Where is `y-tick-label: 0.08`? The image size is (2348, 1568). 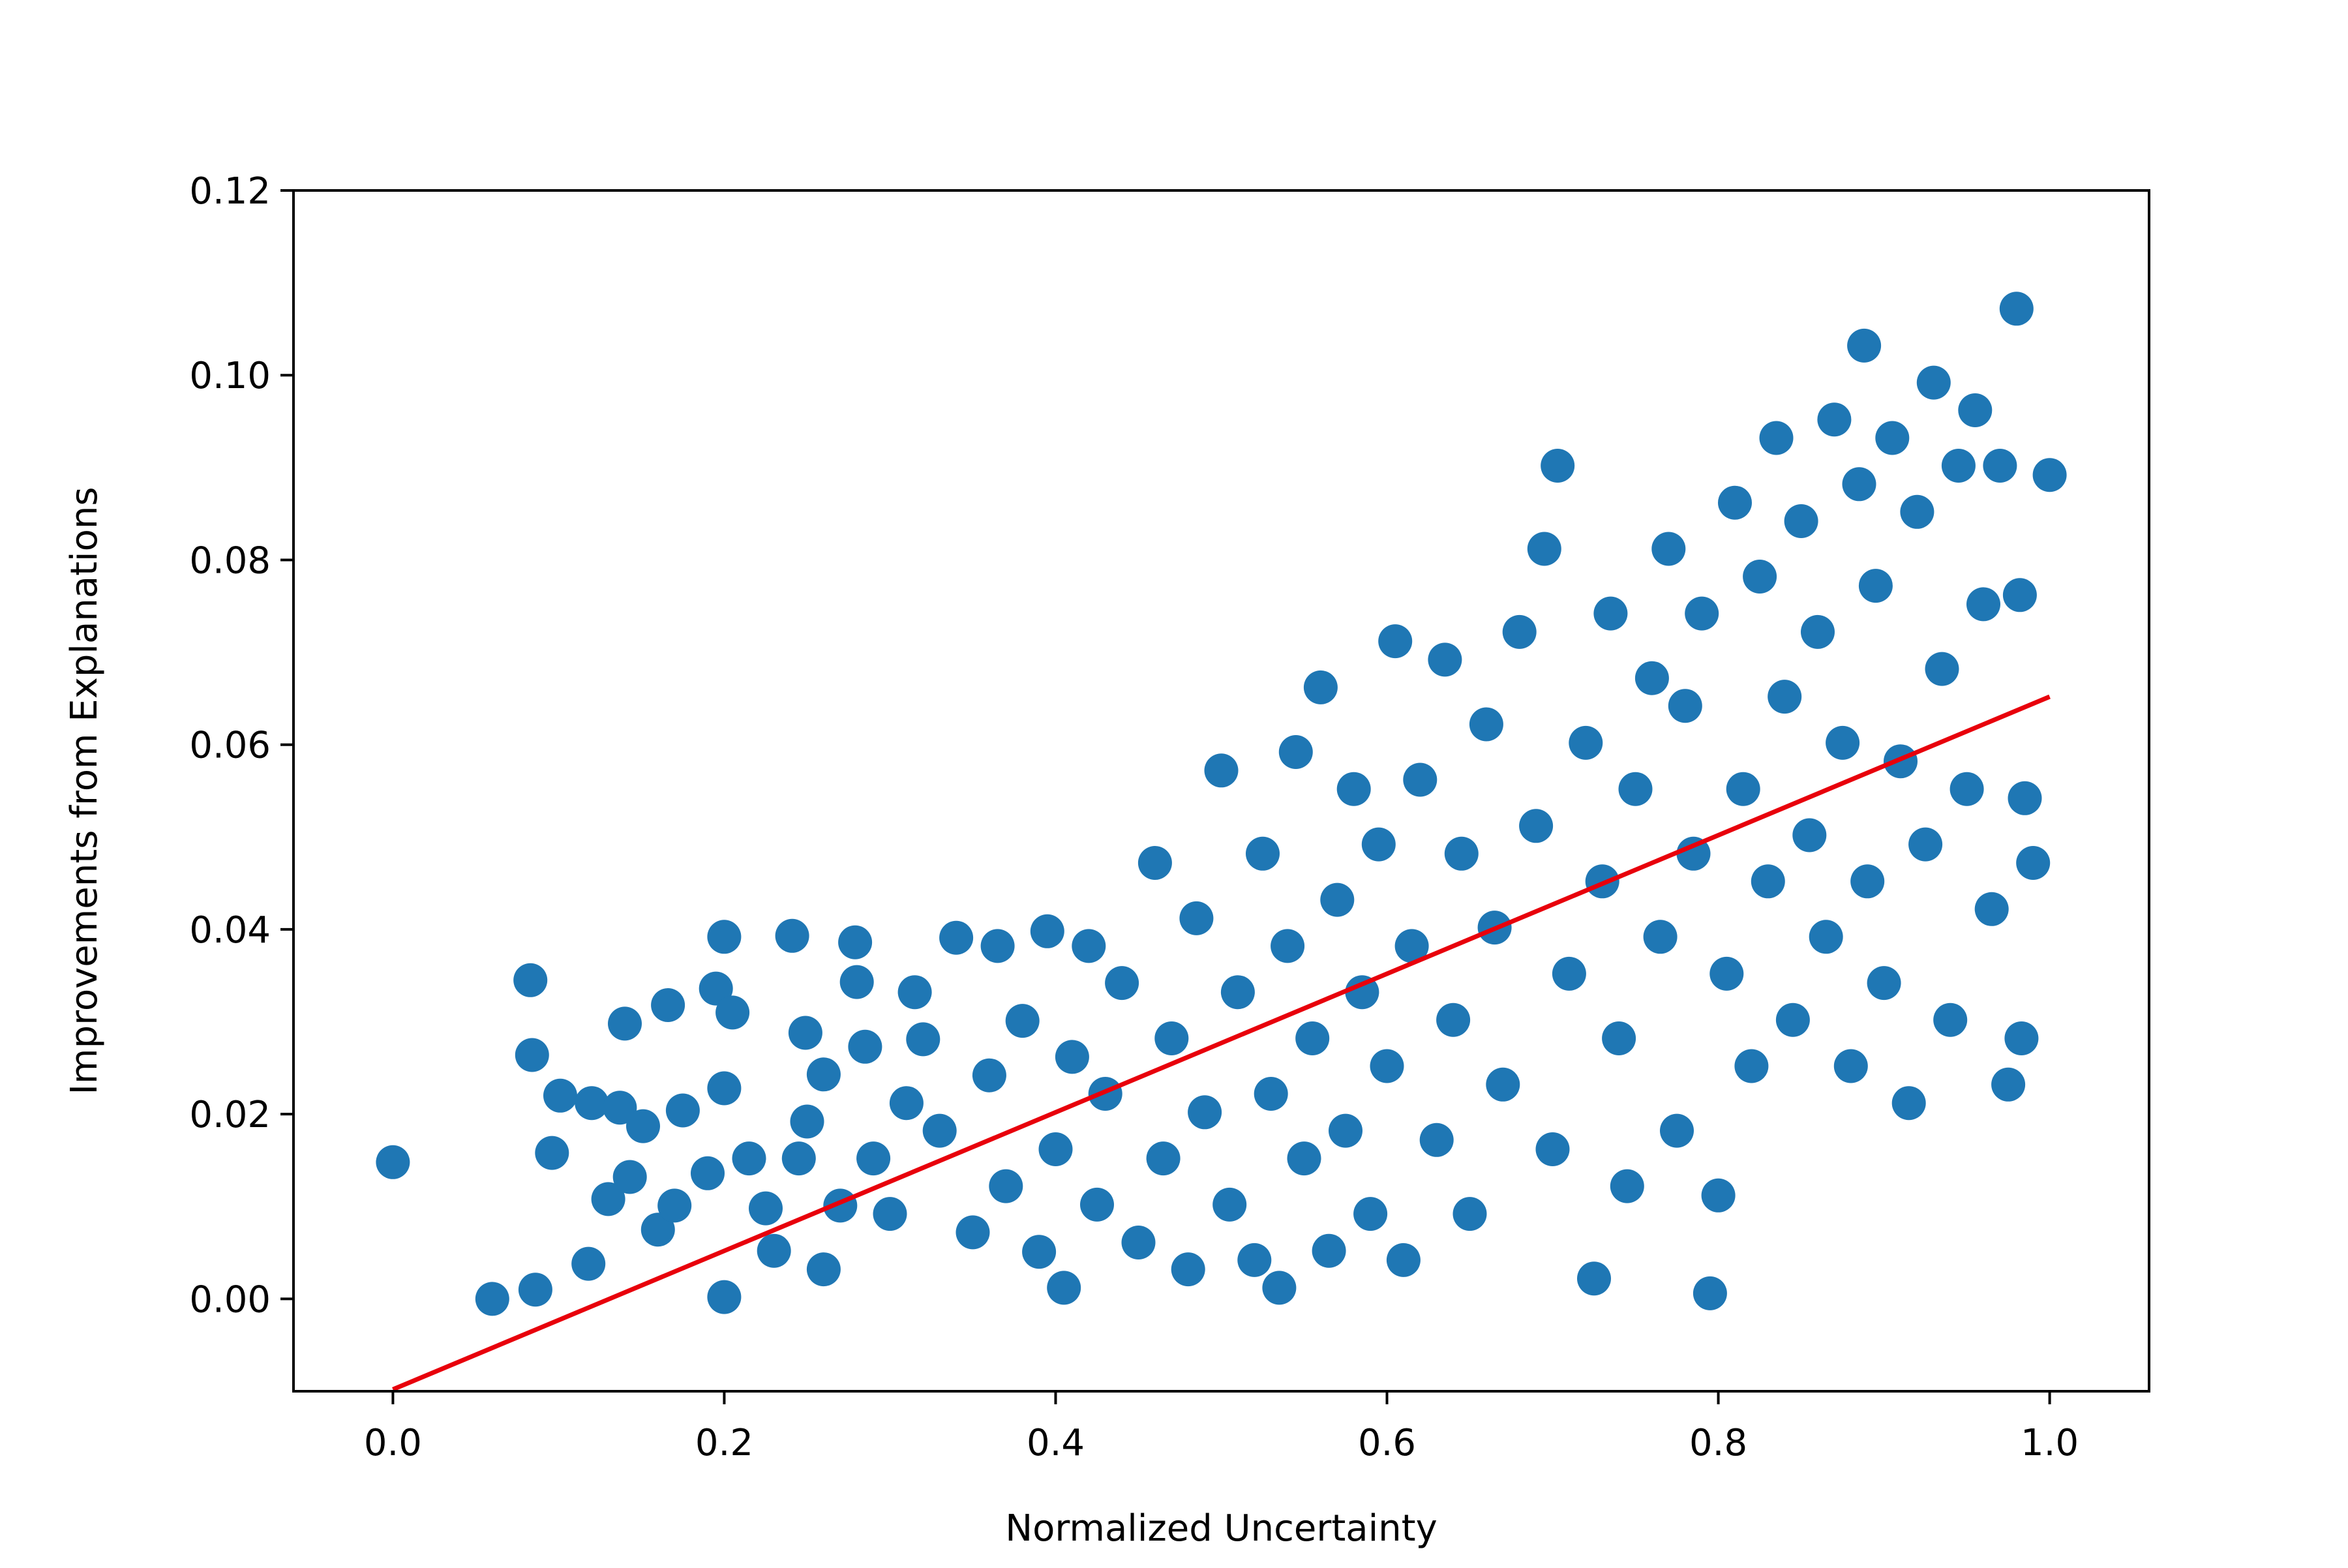
y-tick-label: 0.08 is located at coordinates (230, 560).